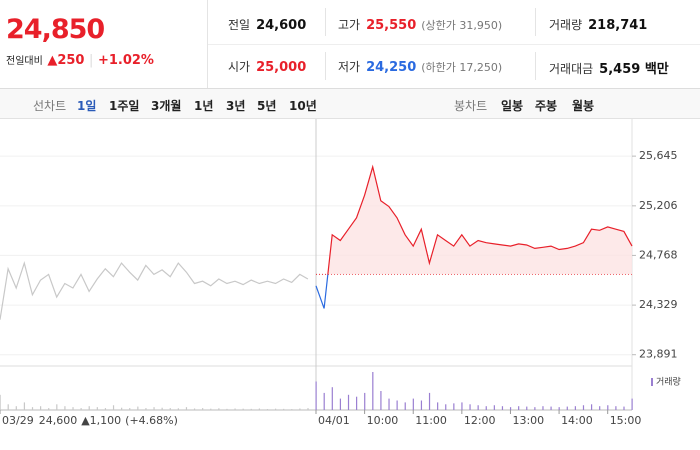  I want to click on tab: 주봉, so click(546, 106).